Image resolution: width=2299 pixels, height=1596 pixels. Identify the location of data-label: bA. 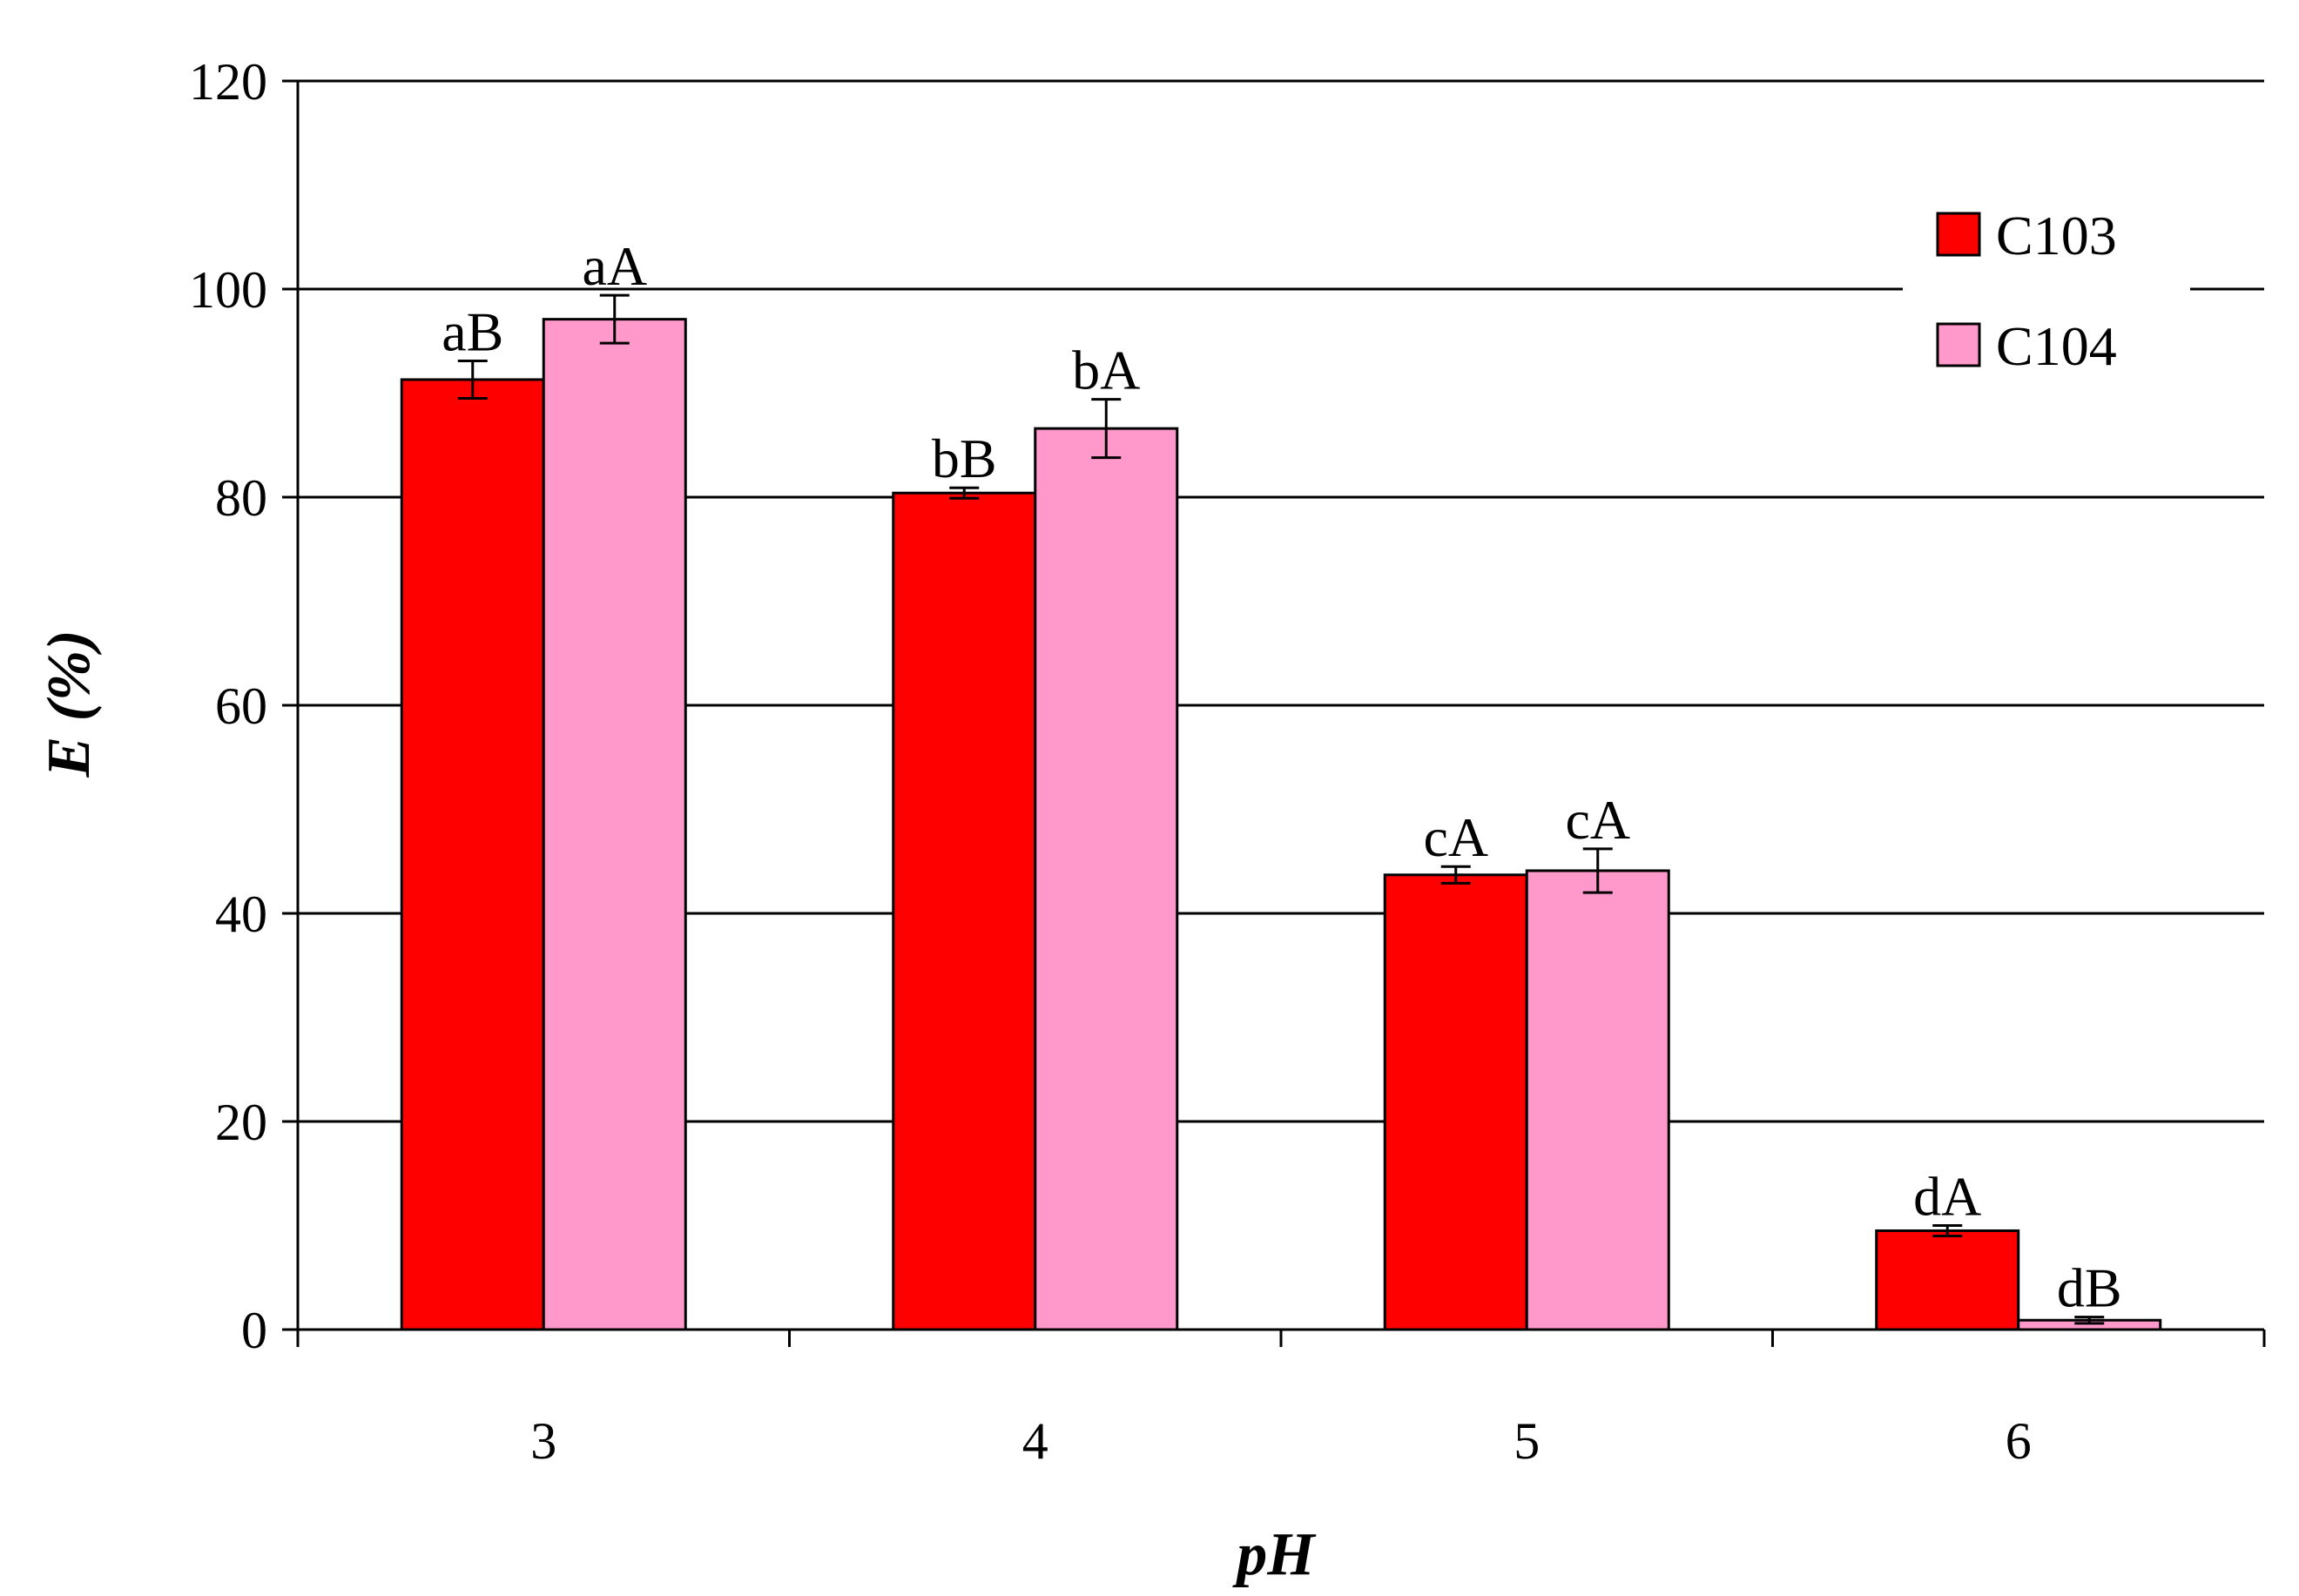
(1106, 370).